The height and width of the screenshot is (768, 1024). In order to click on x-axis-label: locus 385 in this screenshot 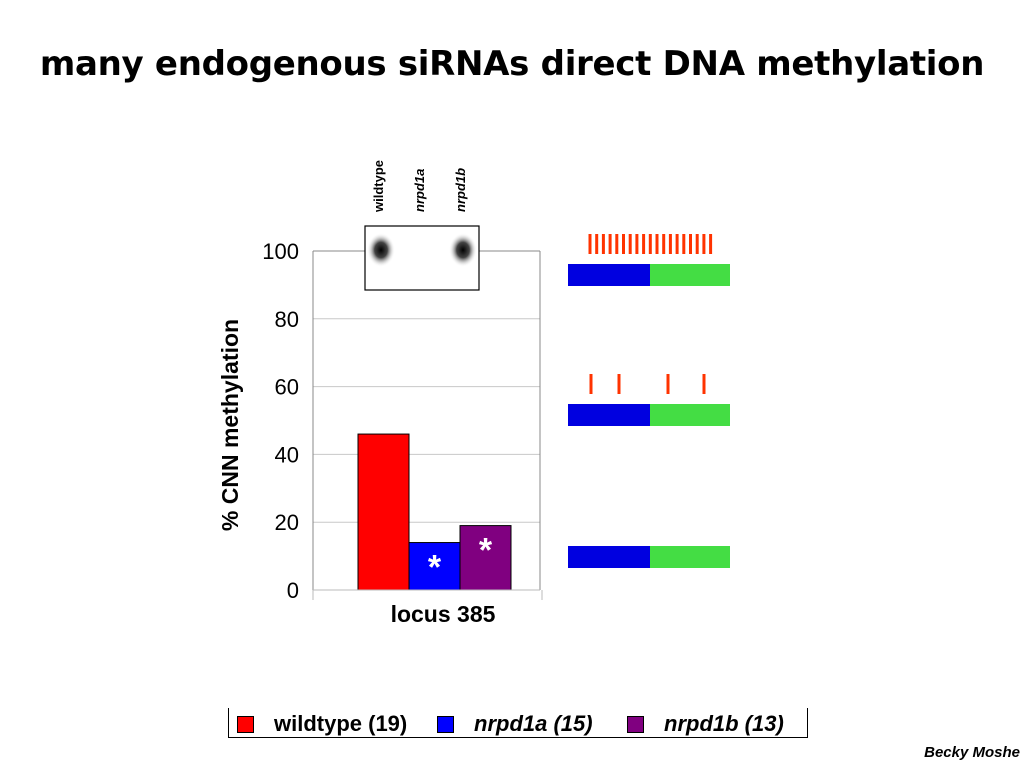, I will do `click(443, 614)`.